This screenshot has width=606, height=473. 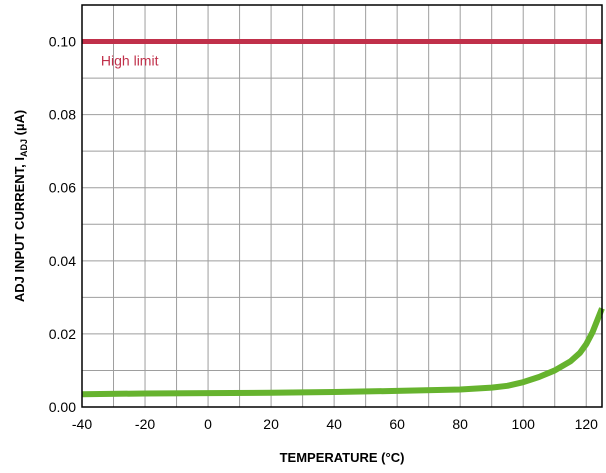 What do you see at coordinates (24, 148) in the screenshot?
I see `y-axis-label-subscript: ADJ` at bounding box center [24, 148].